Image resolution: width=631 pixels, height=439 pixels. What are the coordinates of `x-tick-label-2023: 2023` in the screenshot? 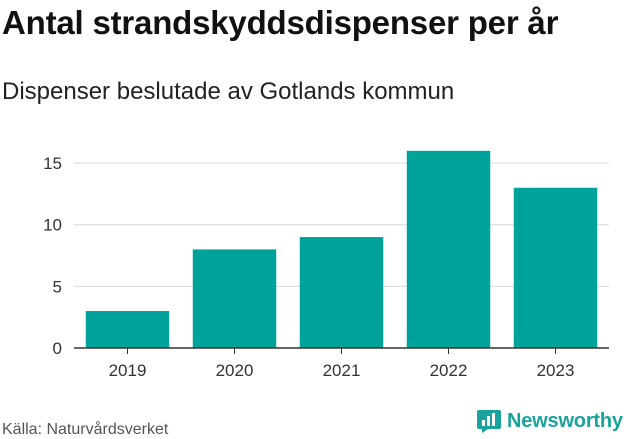 It's located at (556, 370).